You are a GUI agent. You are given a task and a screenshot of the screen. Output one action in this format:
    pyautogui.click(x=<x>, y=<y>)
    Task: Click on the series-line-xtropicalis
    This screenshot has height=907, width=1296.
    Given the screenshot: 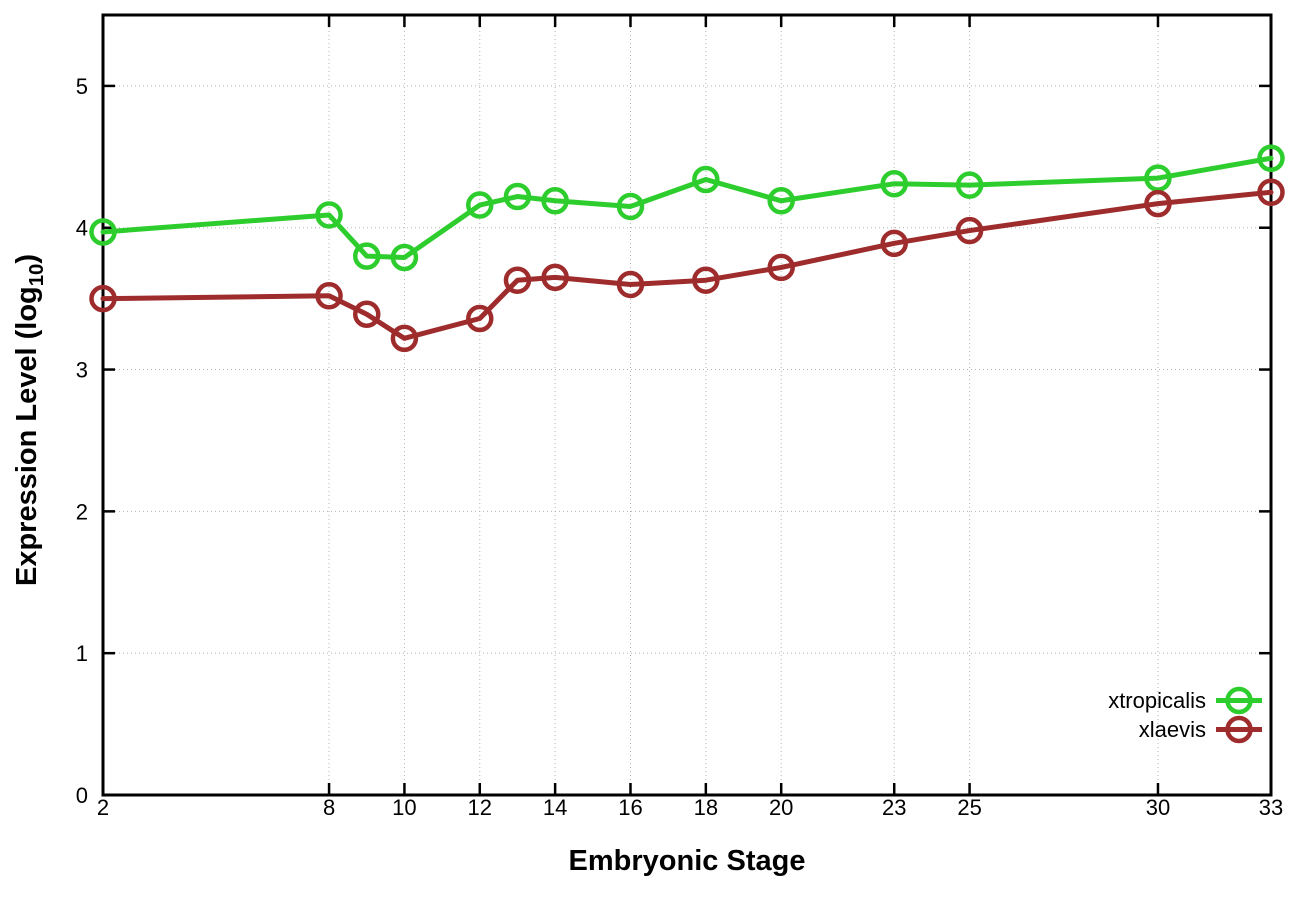 What is the action you would take?
    pyautogui.click(x=687, y=208)
    